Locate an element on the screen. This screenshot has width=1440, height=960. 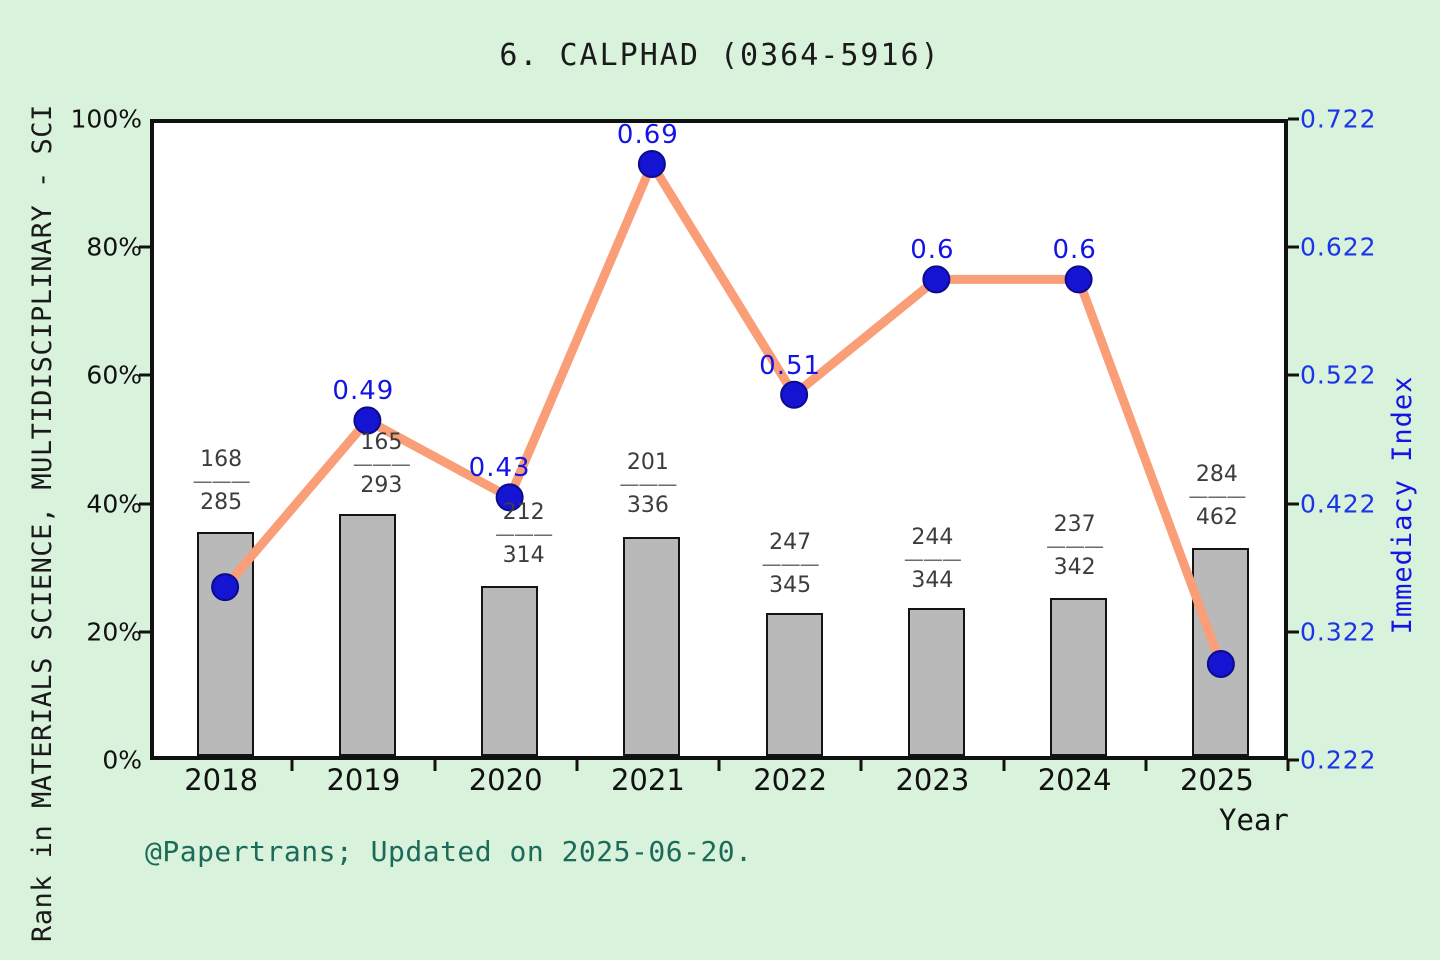
data-point-2022 is located at coordinates (794, 394).